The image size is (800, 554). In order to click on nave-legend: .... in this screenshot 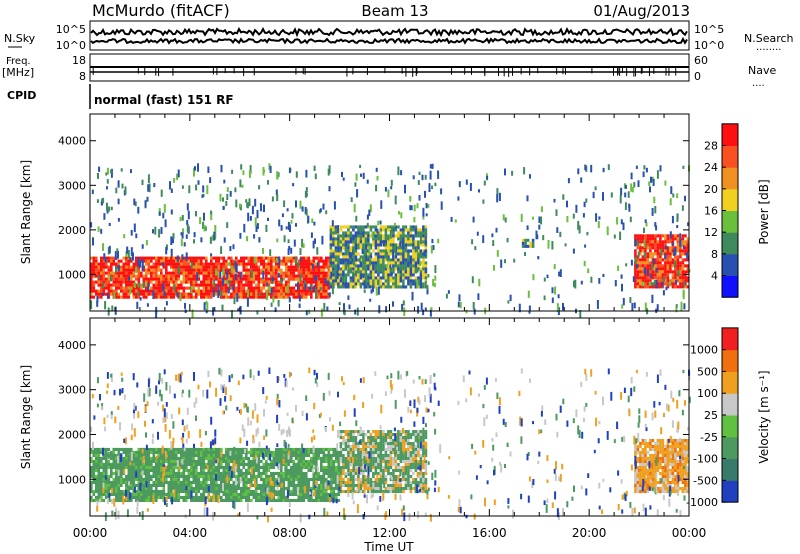, I will do `click(758, 83)`.